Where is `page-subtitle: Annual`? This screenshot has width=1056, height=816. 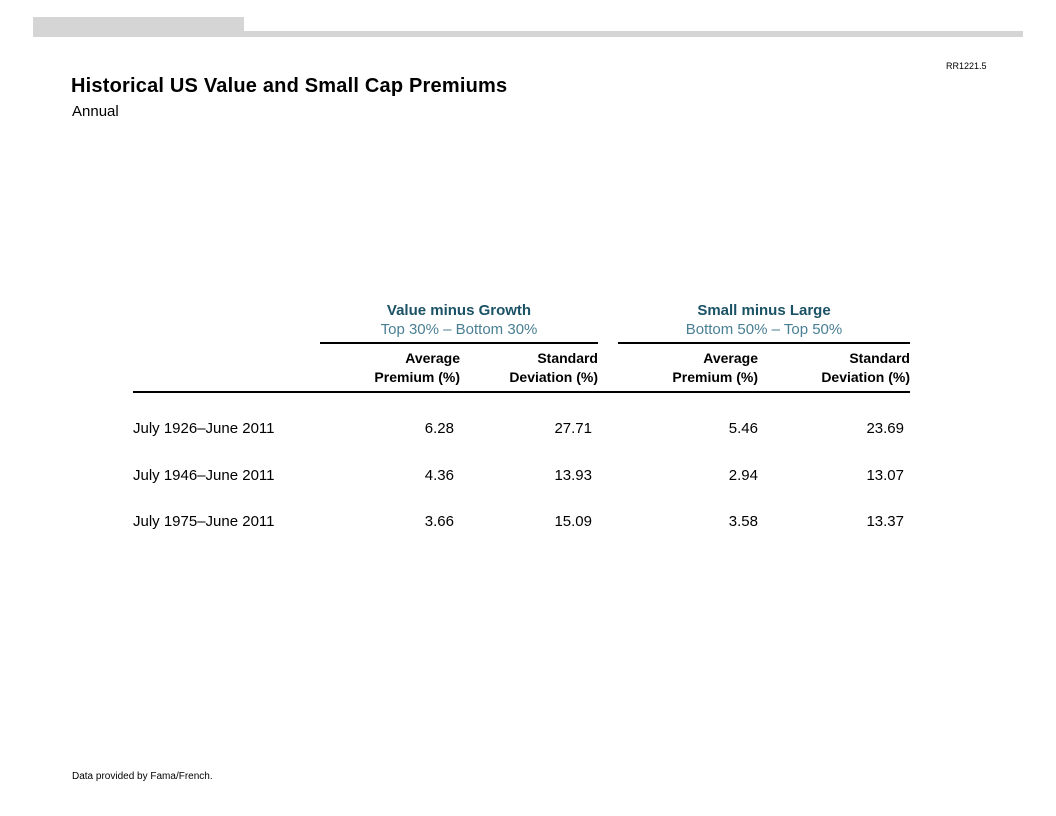
page-subtitle: Annual is located at coordinates (95, 111).